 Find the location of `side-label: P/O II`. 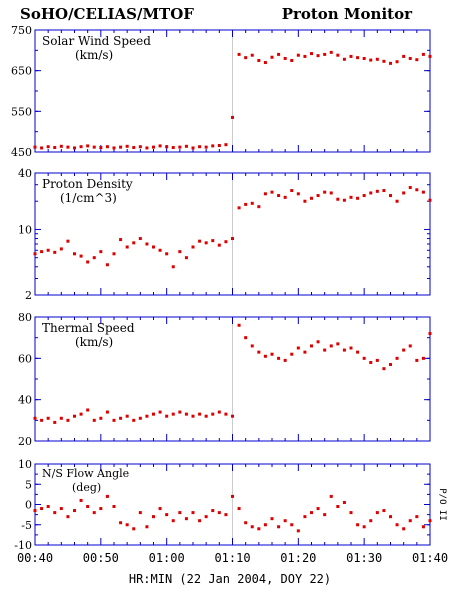

side-label: P/O II is located at coordinates (442, 504).